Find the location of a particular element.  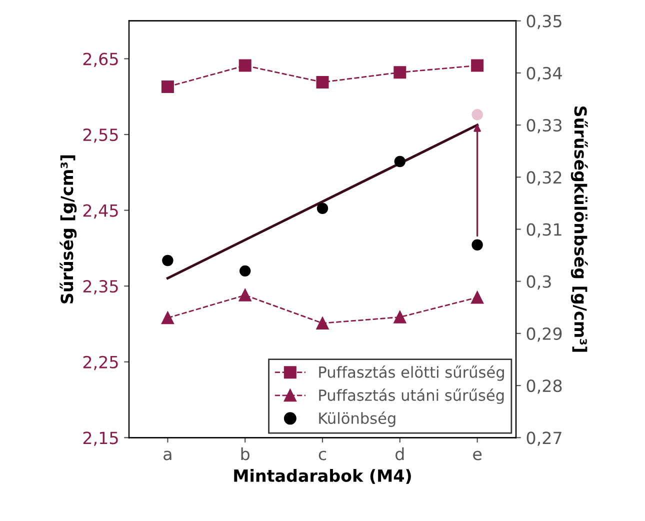

x-tick-label: e is located at coordinates (477, 455).